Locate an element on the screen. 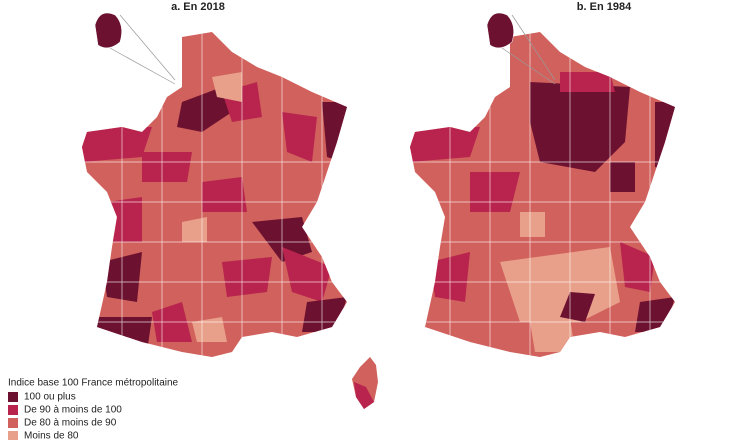 The height and width of the screenshot is (440, 750). legend-label: 100 ou plus is located at coordinates (50, 397).